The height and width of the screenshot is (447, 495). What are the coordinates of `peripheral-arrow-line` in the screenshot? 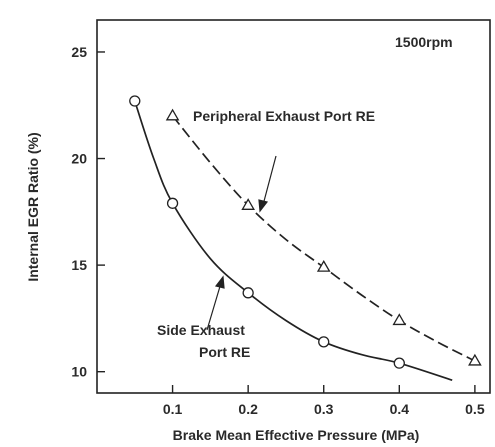 It's located at (269, 180).